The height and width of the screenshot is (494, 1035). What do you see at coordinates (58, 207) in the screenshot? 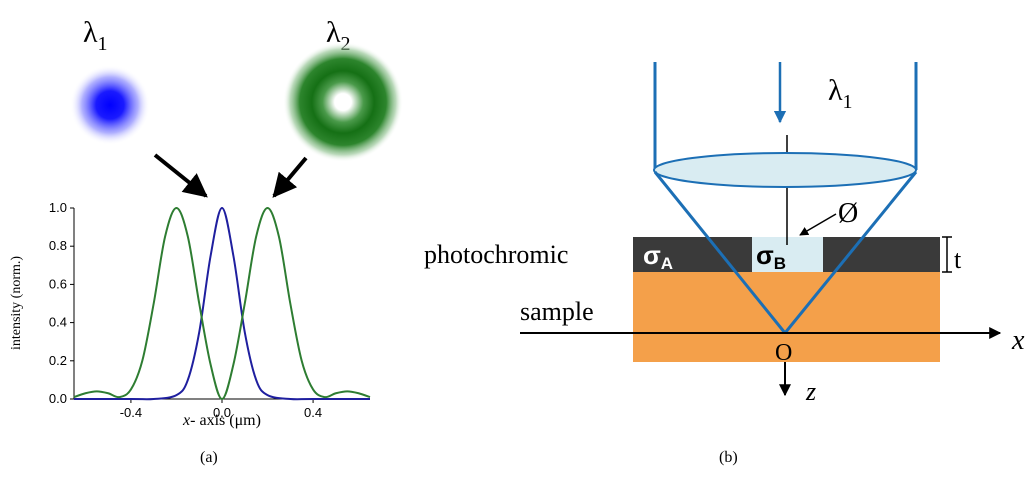
I see `y-tick-label: 1.0` at bounding box center [58, 207].